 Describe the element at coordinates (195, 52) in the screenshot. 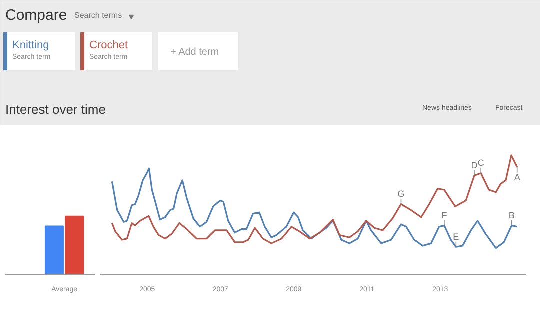

I see `text: + Add term` at that location.